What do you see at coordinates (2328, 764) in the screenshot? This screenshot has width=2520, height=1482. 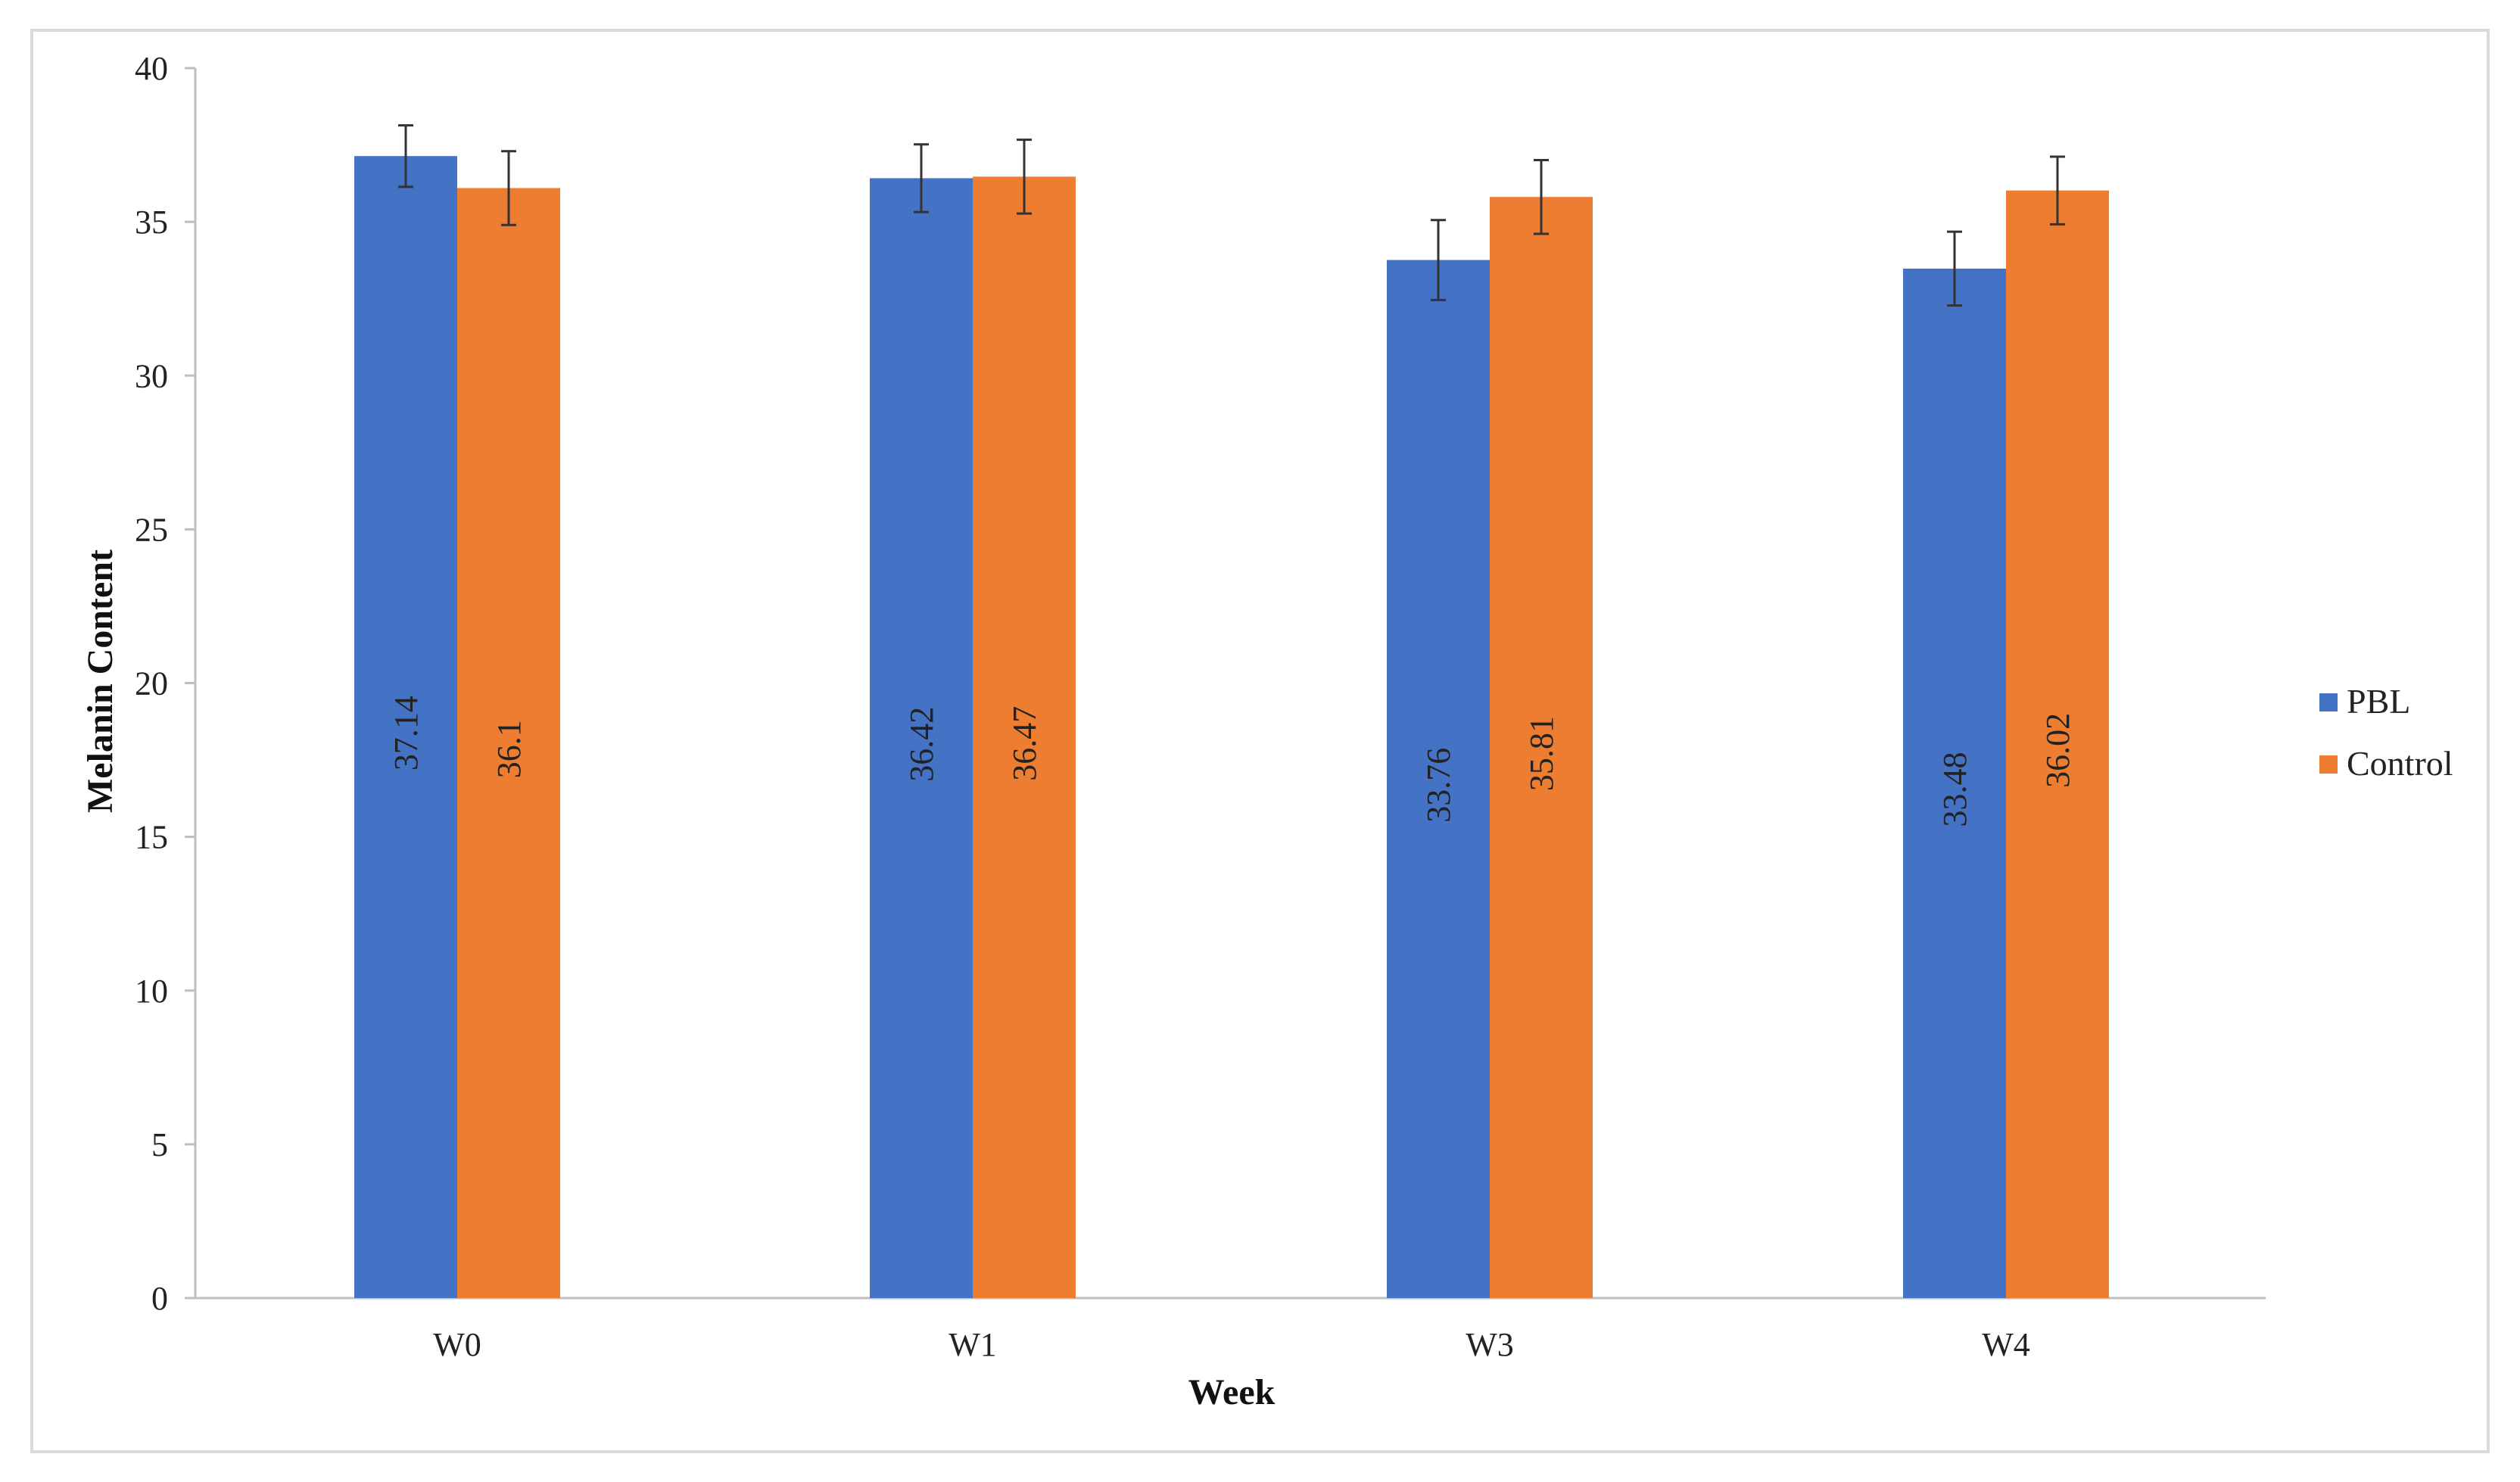 I see `legend-swatch-control` at bounding box center [2328, 764].